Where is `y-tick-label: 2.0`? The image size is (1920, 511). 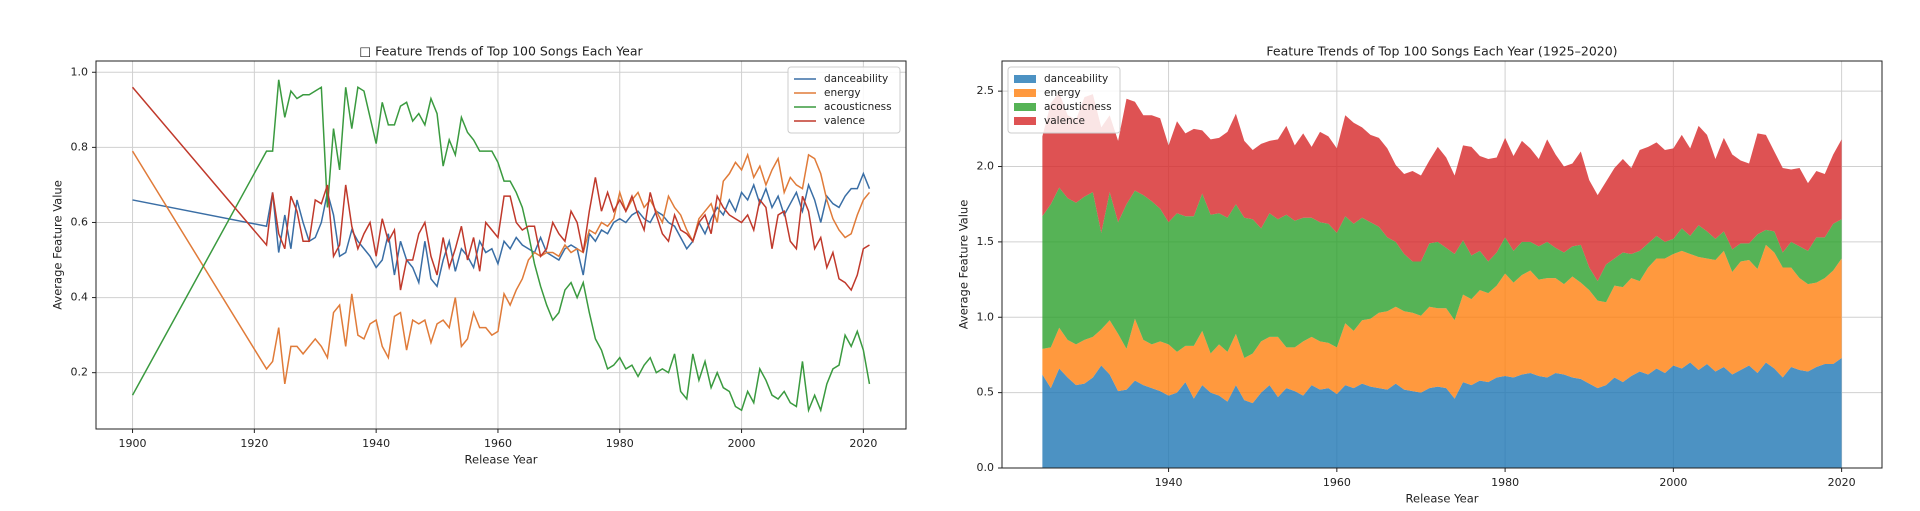
y-tick-label: 2.0 is located at coordinates (986, 166).